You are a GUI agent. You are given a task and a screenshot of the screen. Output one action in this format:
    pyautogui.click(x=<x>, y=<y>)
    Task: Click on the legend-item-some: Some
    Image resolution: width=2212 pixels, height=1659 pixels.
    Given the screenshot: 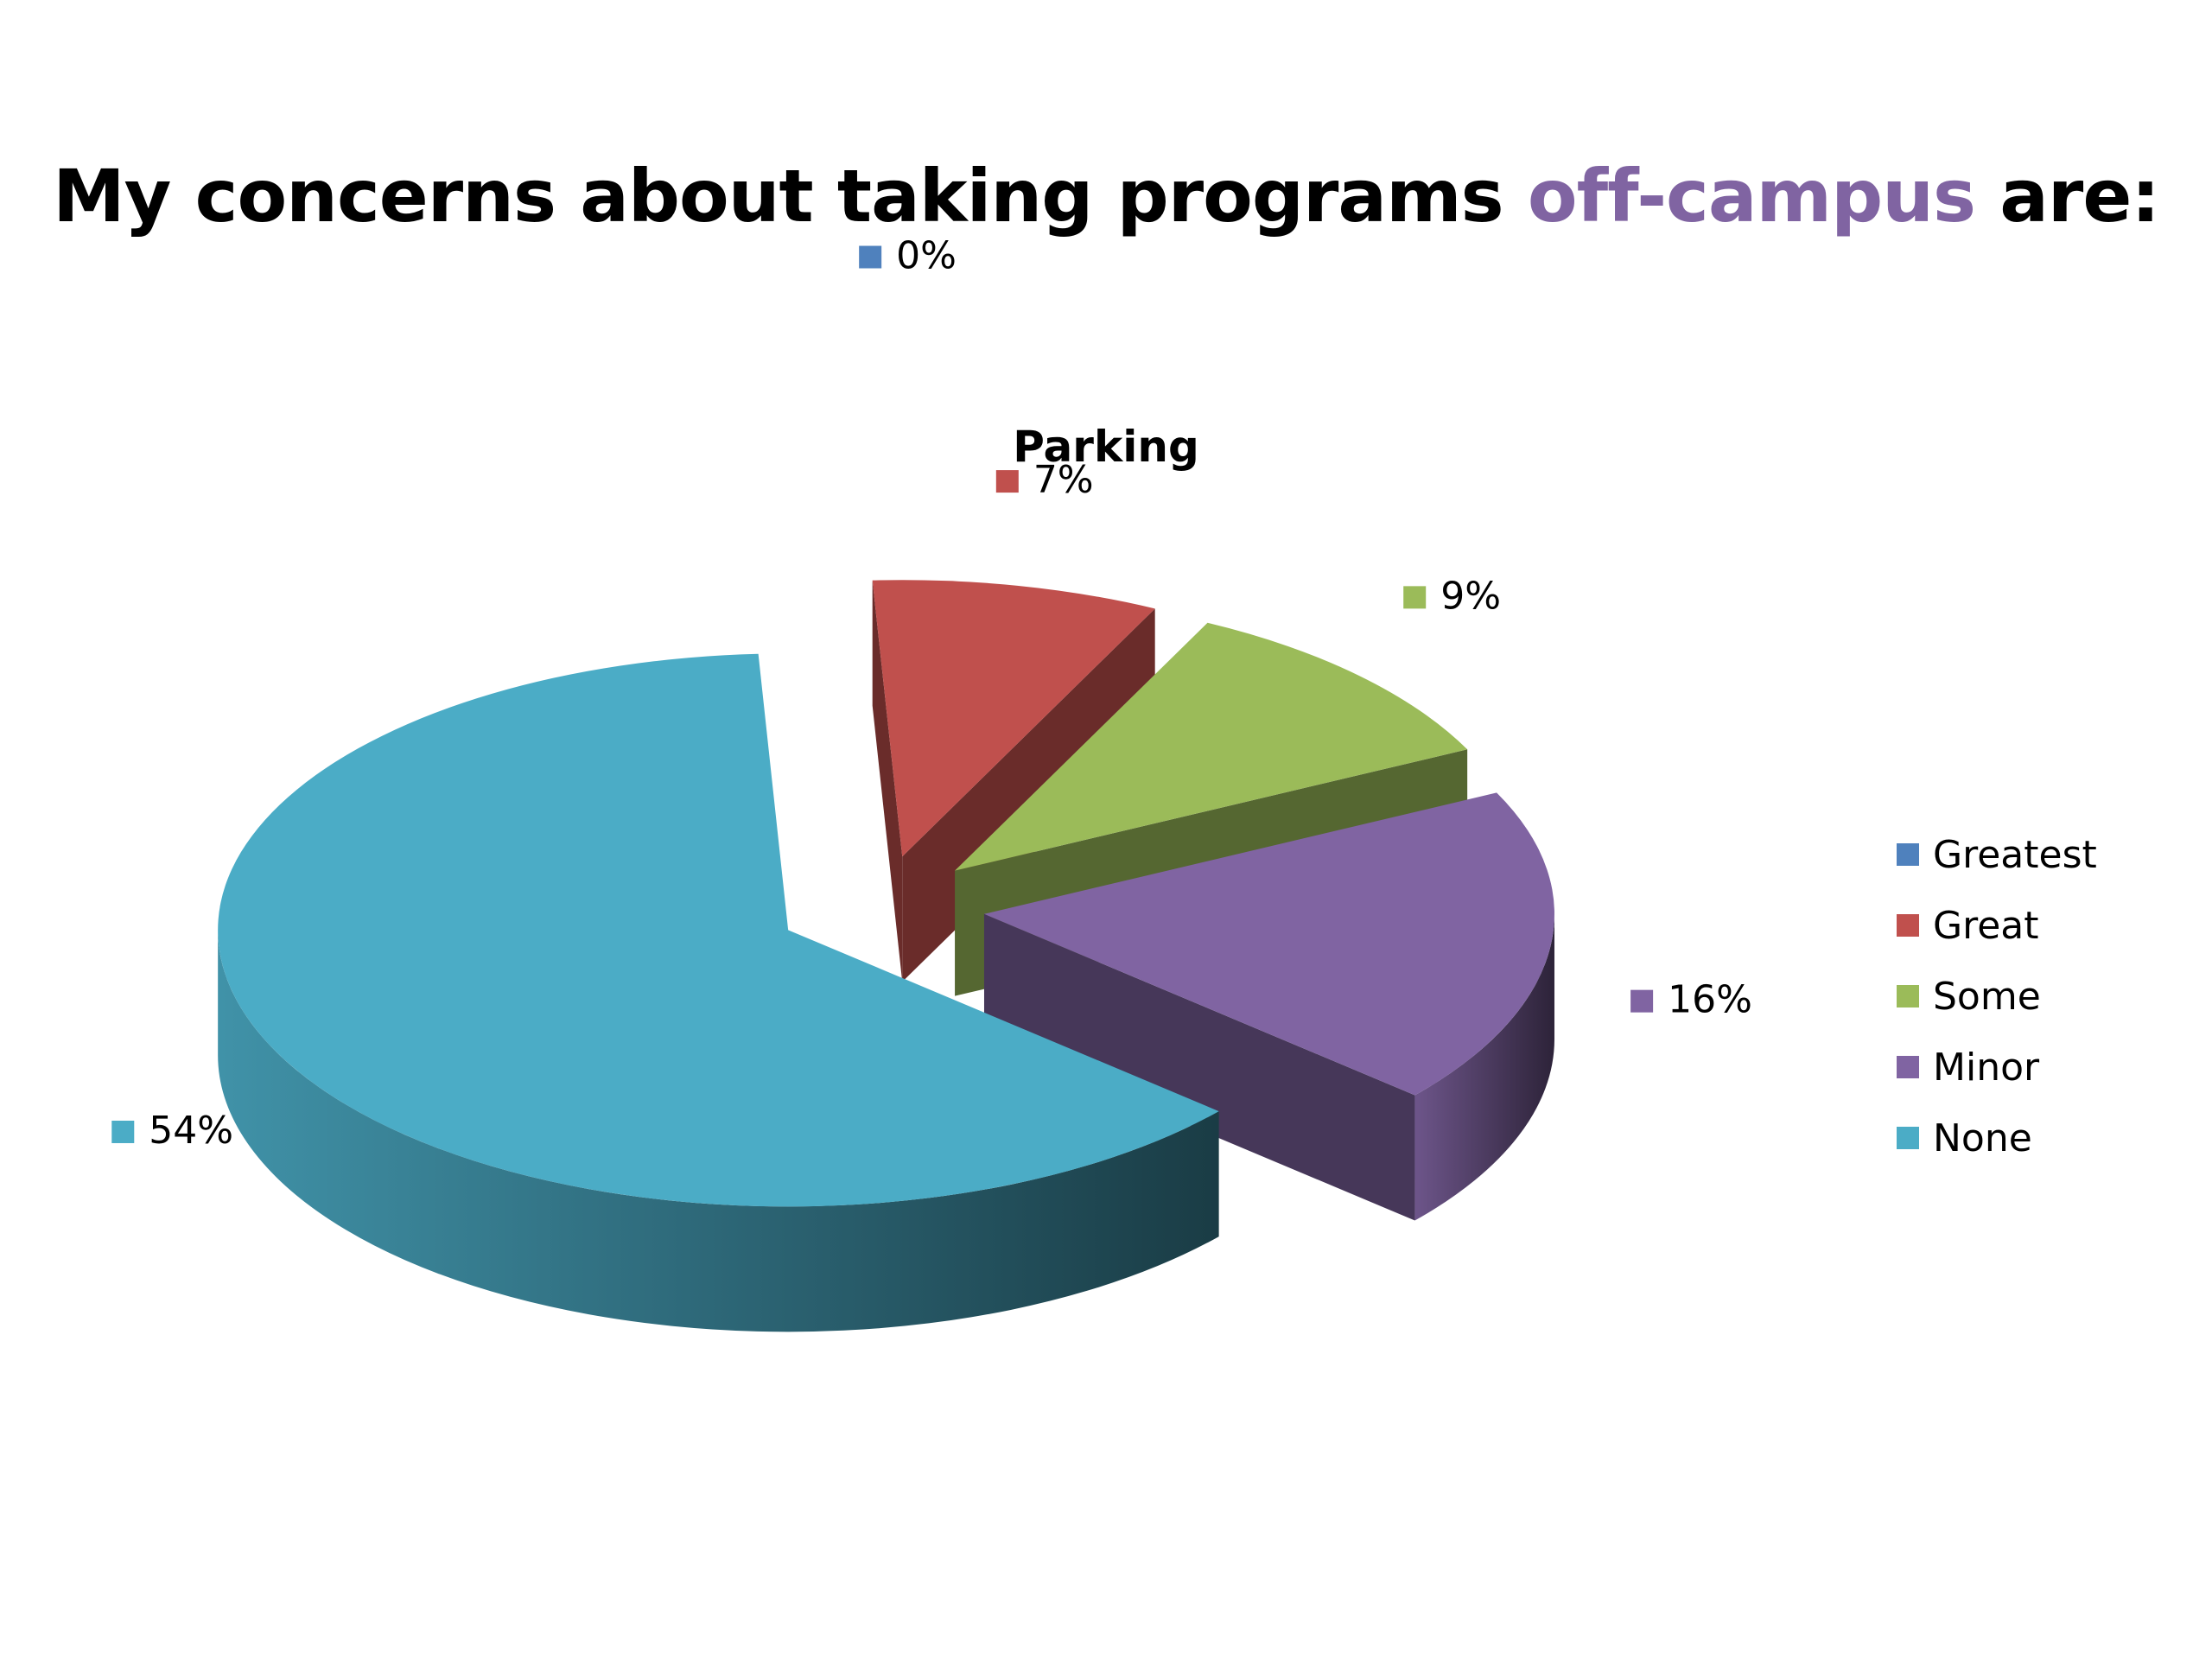 What is the action you would take?
    pyautogui.click(x=1997, y=996)
    